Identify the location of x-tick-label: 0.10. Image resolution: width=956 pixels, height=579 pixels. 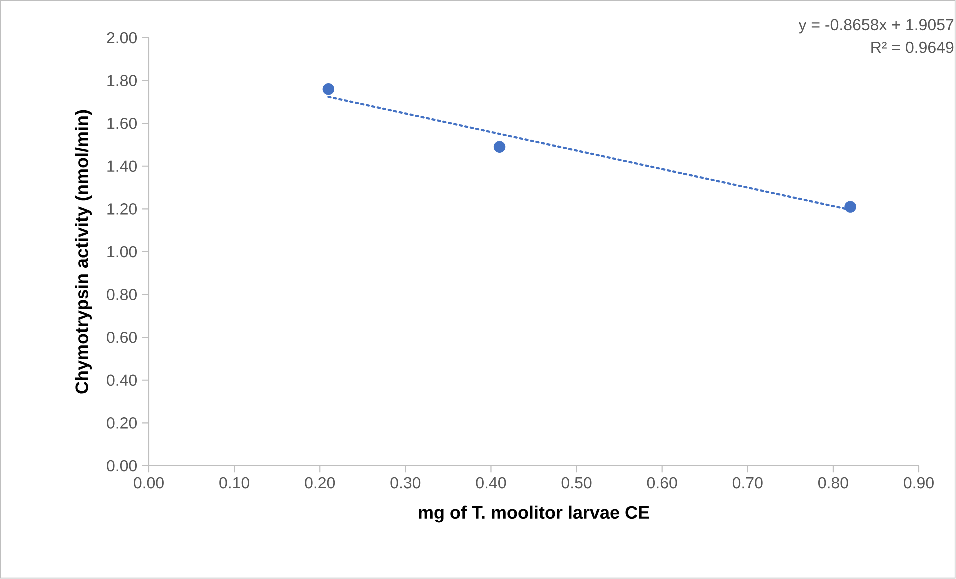
(235, 483).